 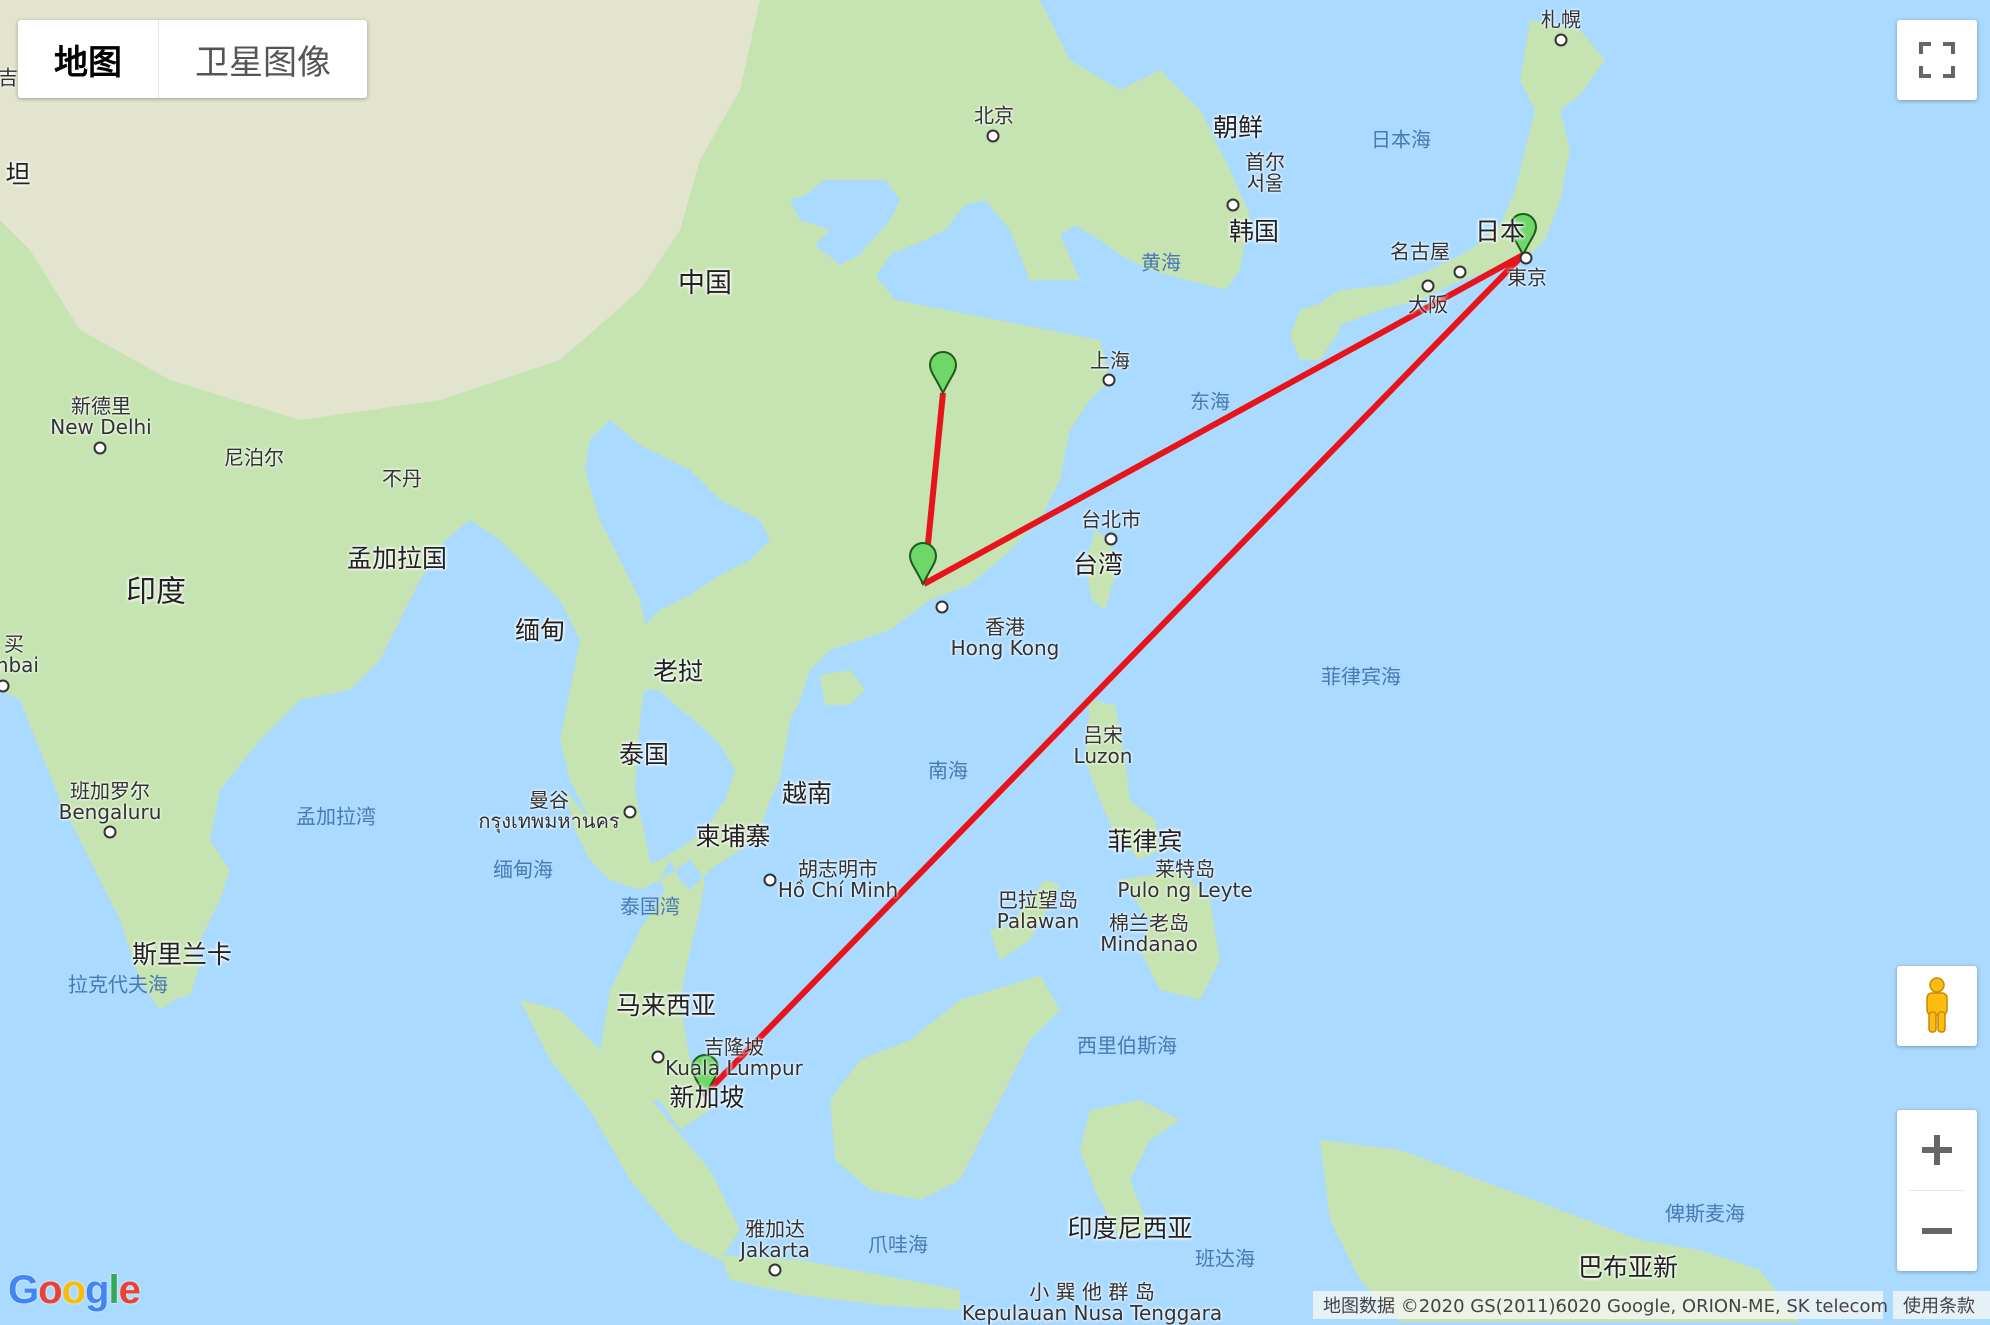 I want to click on land-kyushu, so click(x=1315, y=330).